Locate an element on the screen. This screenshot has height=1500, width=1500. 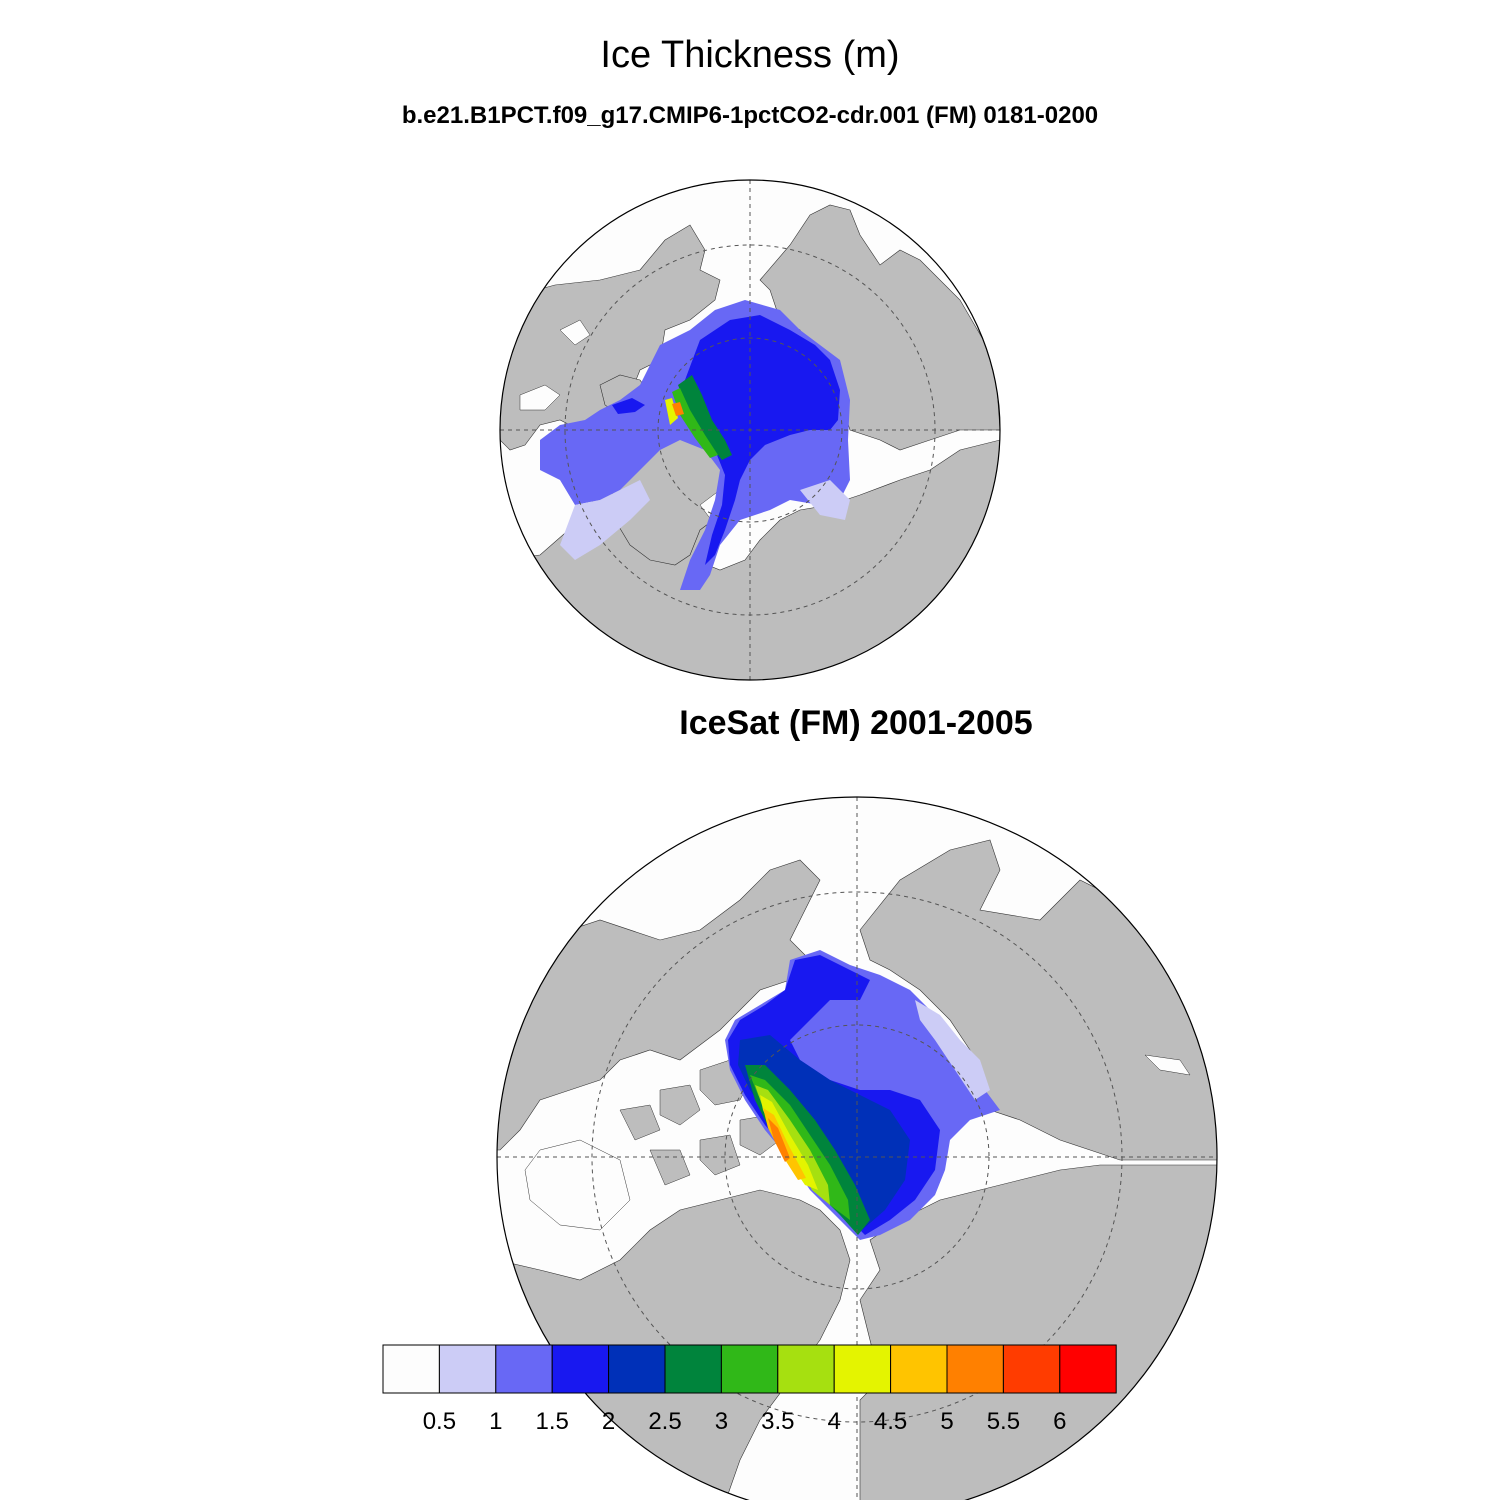
panel1-ice-lightgreen is located at coordinates (695, 423).